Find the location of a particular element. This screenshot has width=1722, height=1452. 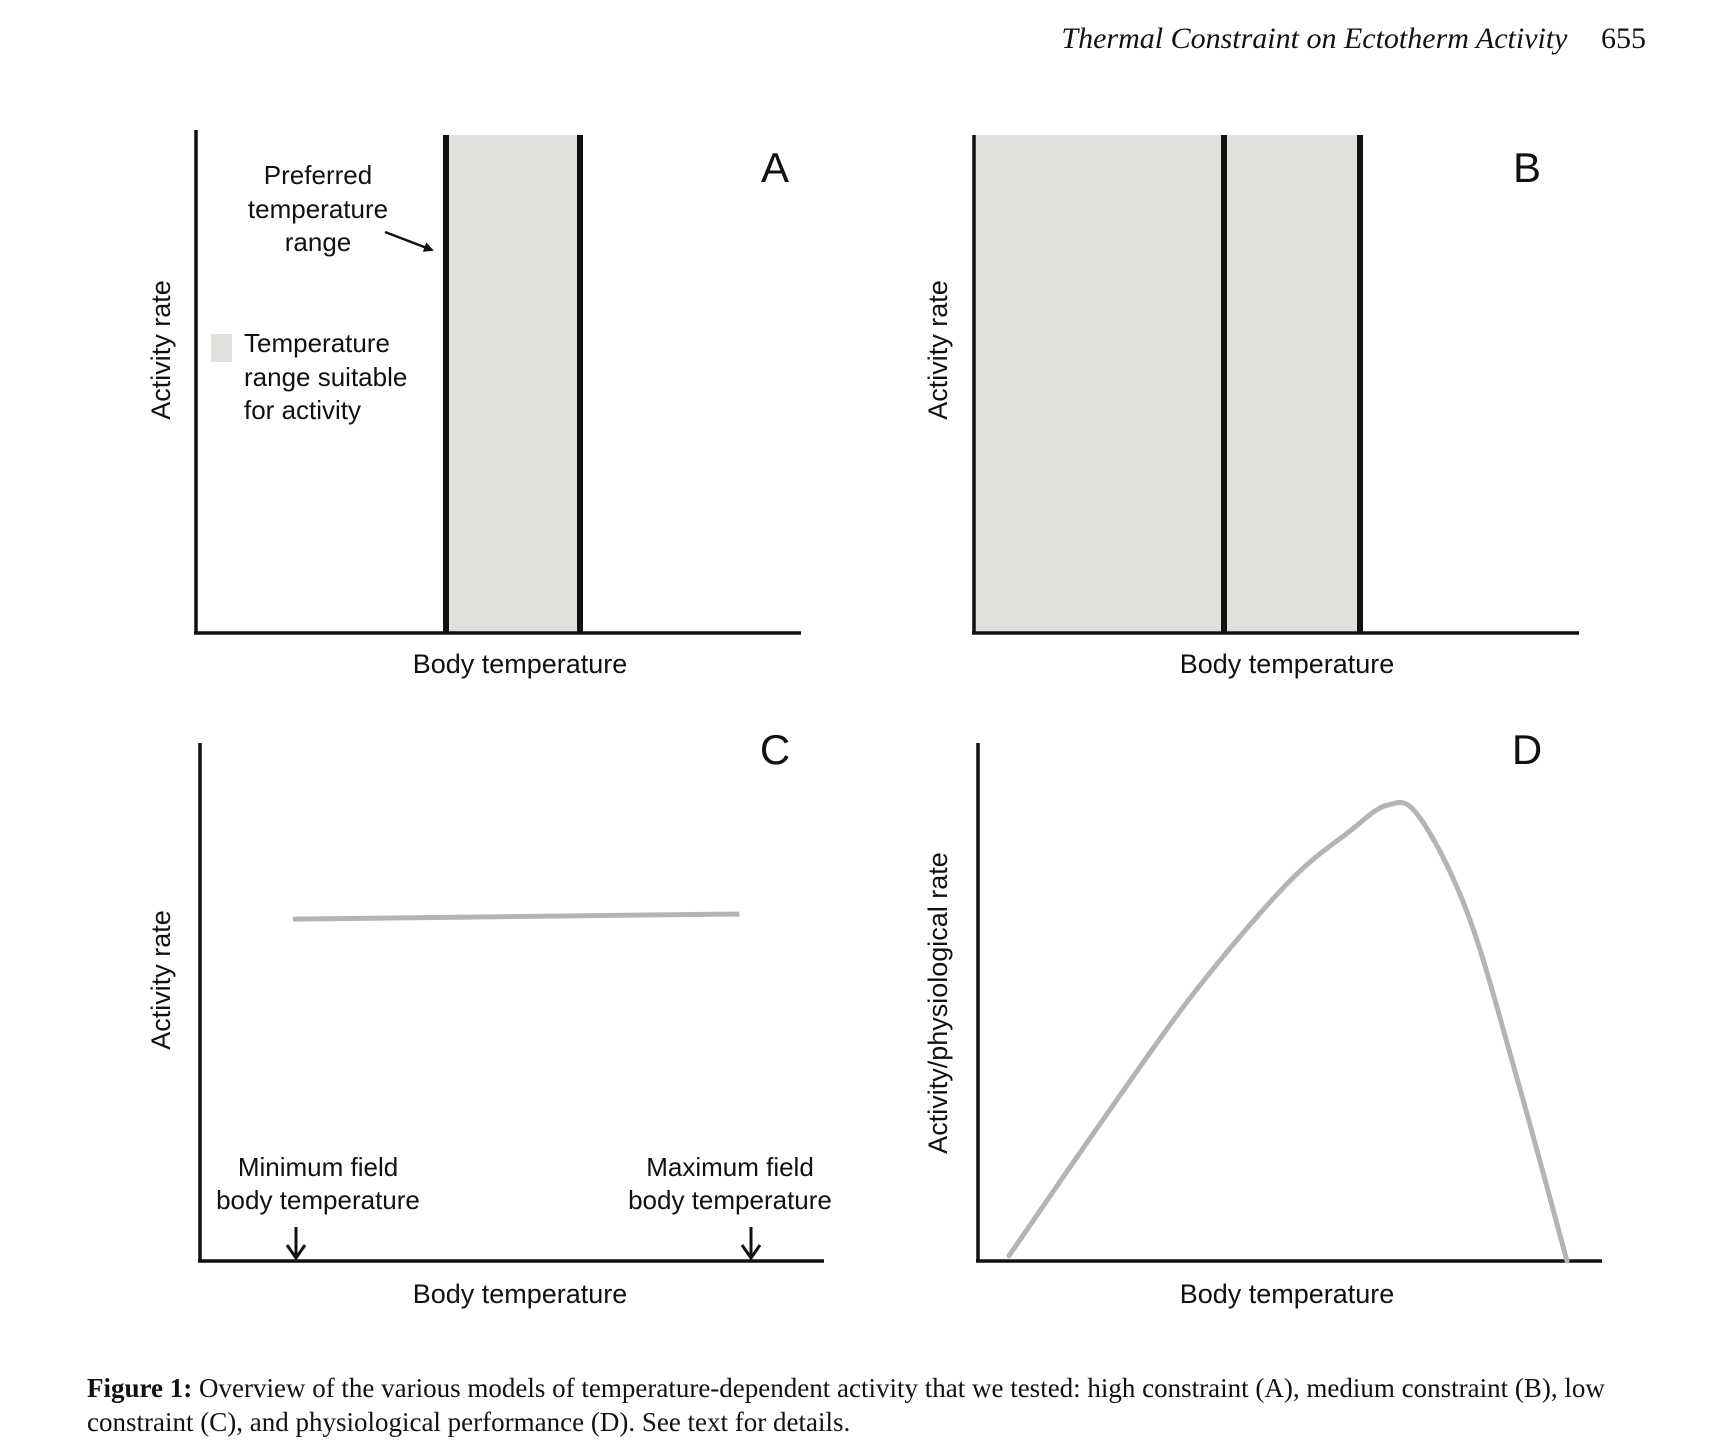

panel-a-legend-line-3: for activity is located at coordinates (302, 410).